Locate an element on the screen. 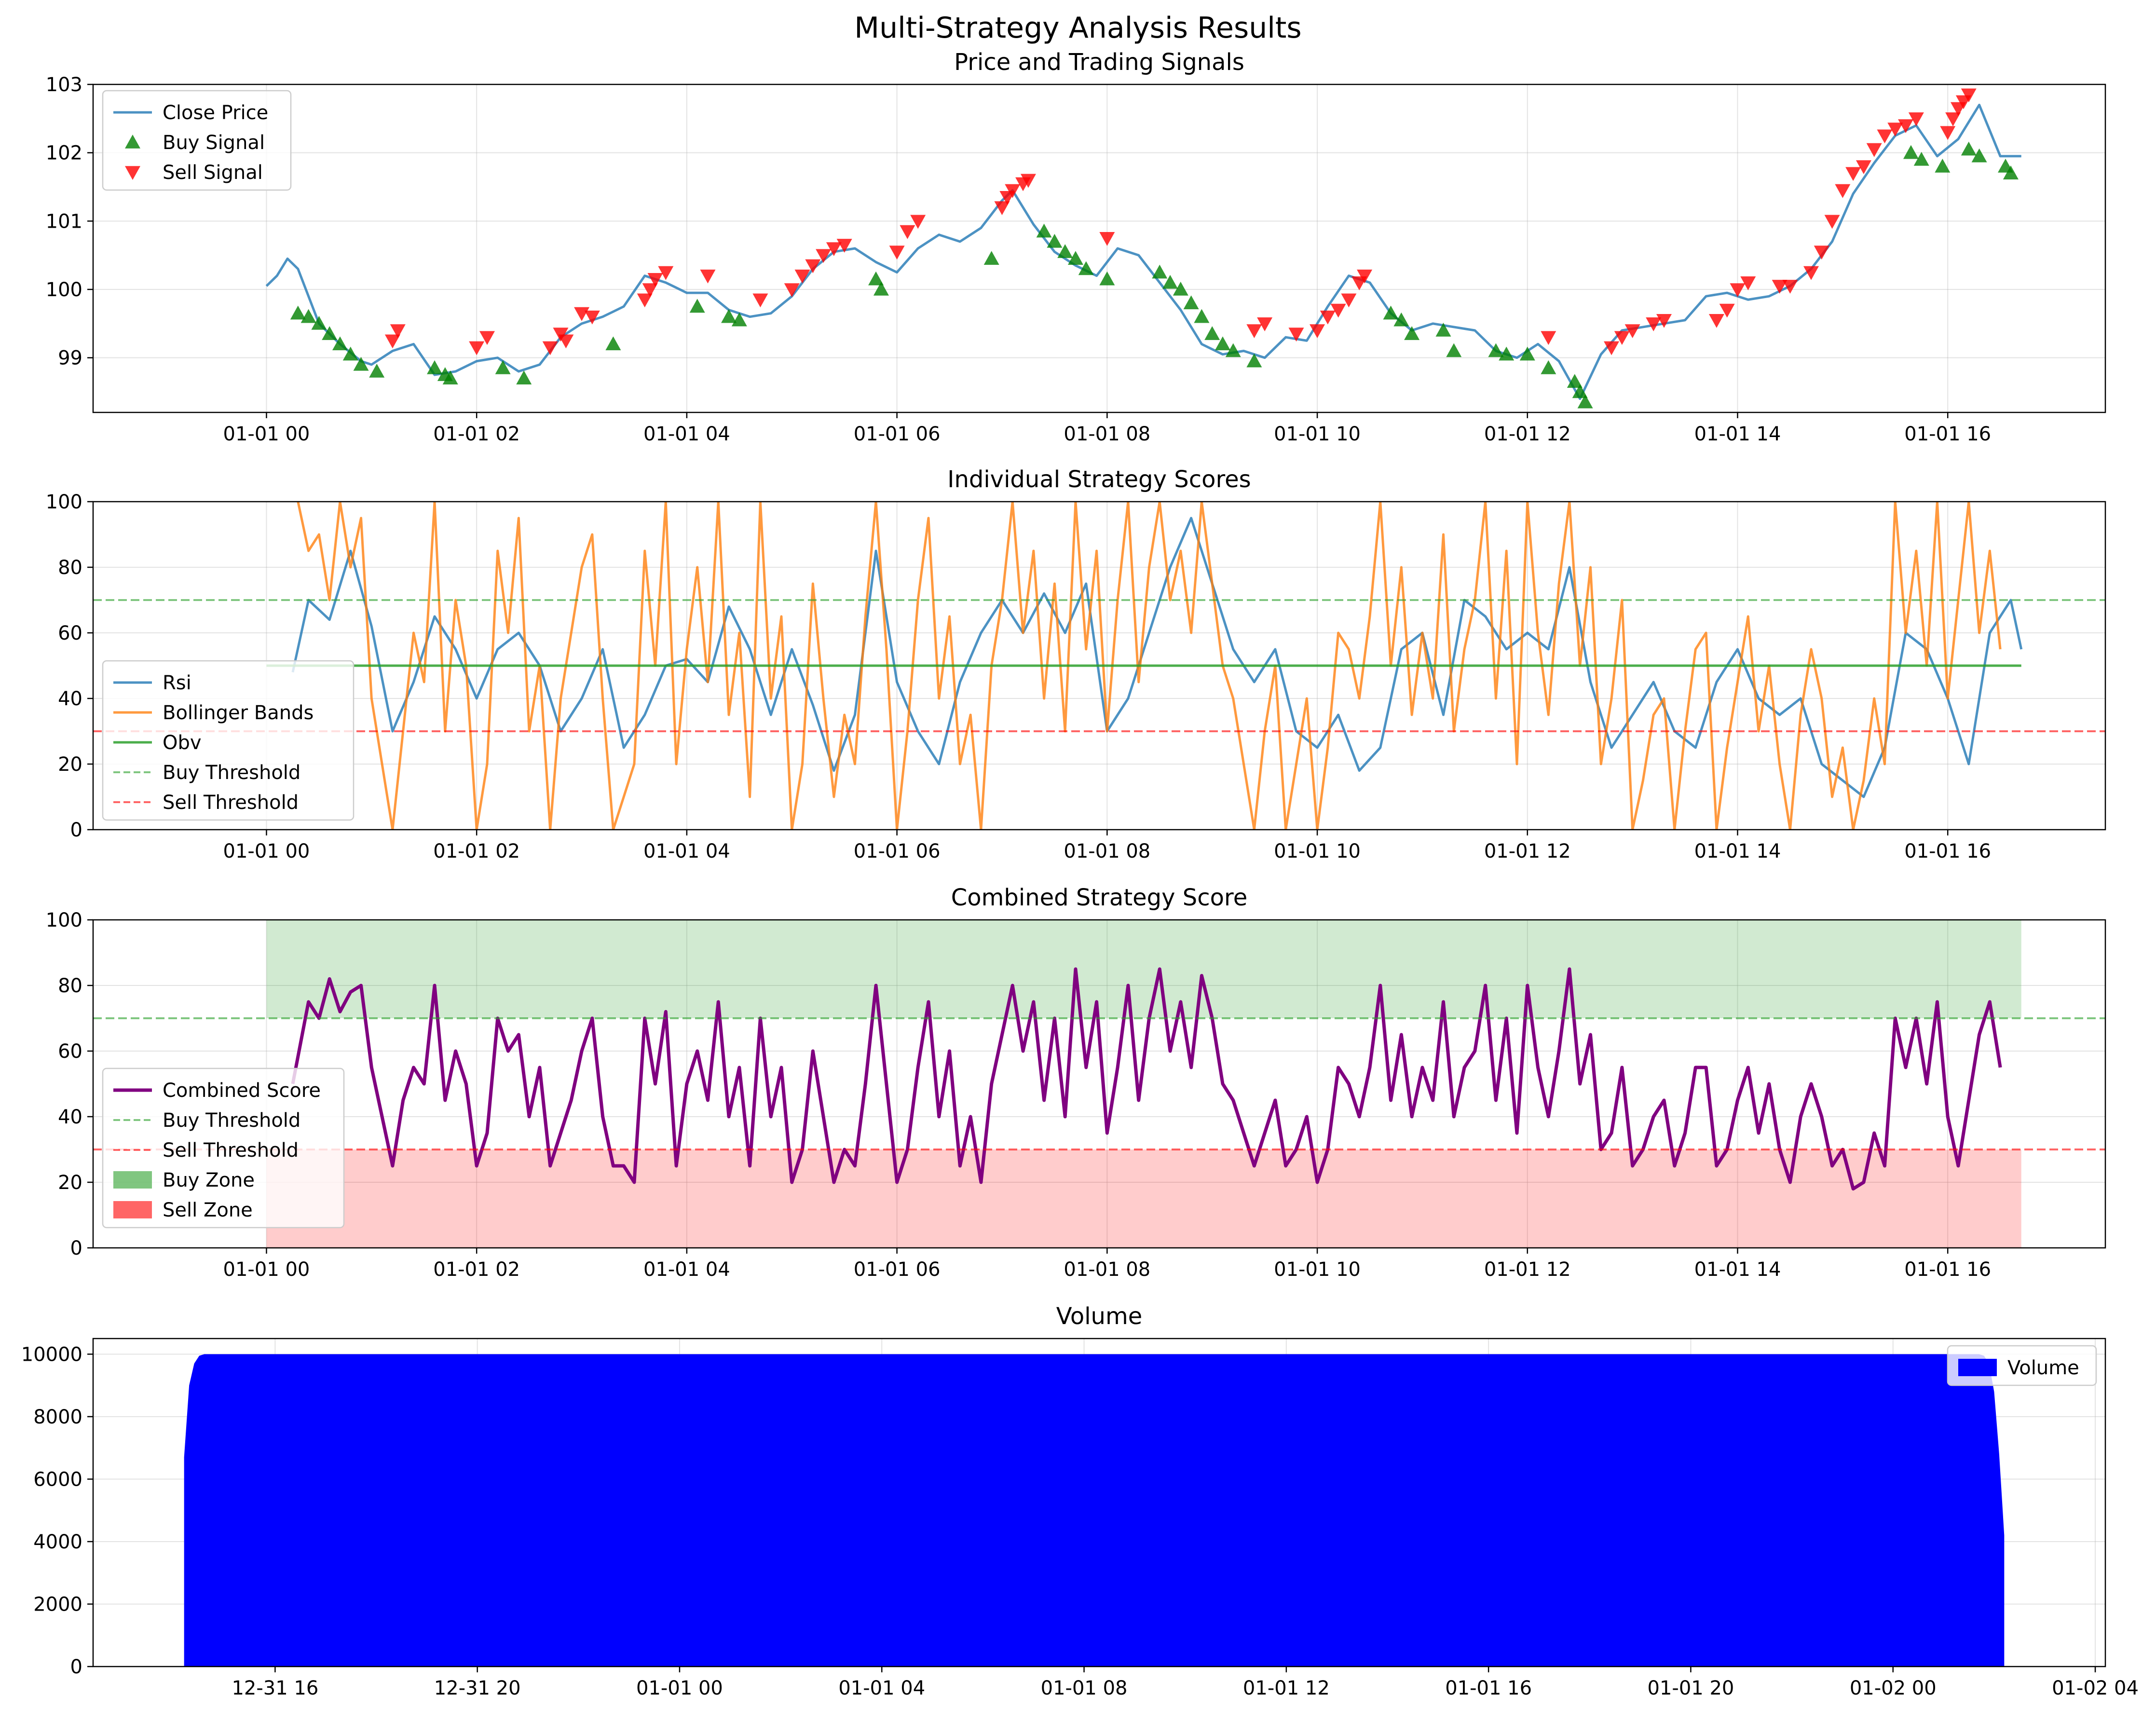 This screenshot has height=1709, width=2156. y-tick-label: 101 is located at coordinates (64, 221).